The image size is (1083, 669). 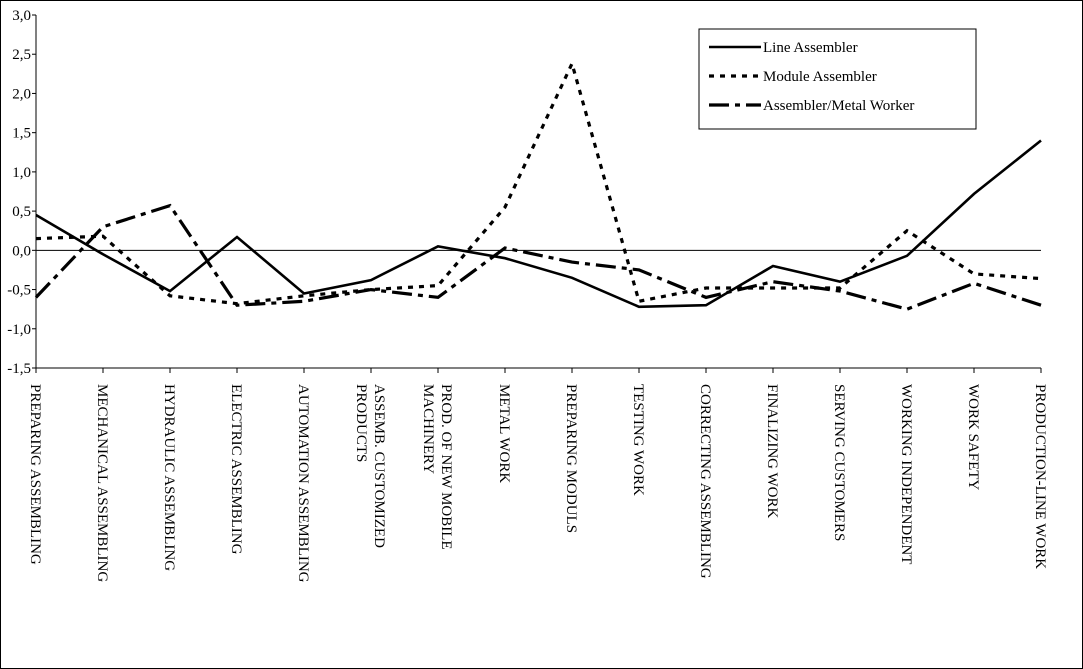 What do you see at coordinates (838, 106) in the screenshot?
I see `legend-label: Assembler/Metal Worker` at bounding box center [838, 106].